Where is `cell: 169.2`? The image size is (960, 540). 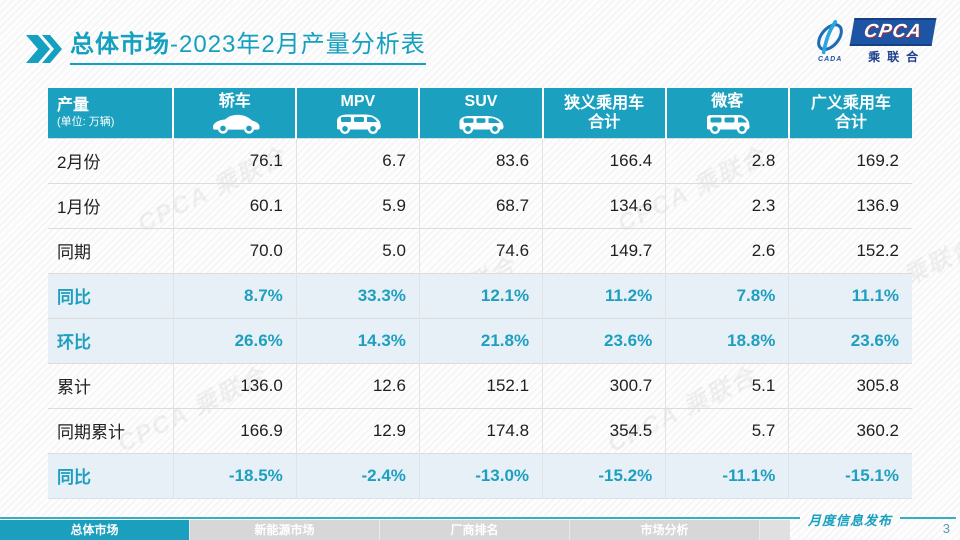
cell: 169.2 is located at coordinates (850, 160).